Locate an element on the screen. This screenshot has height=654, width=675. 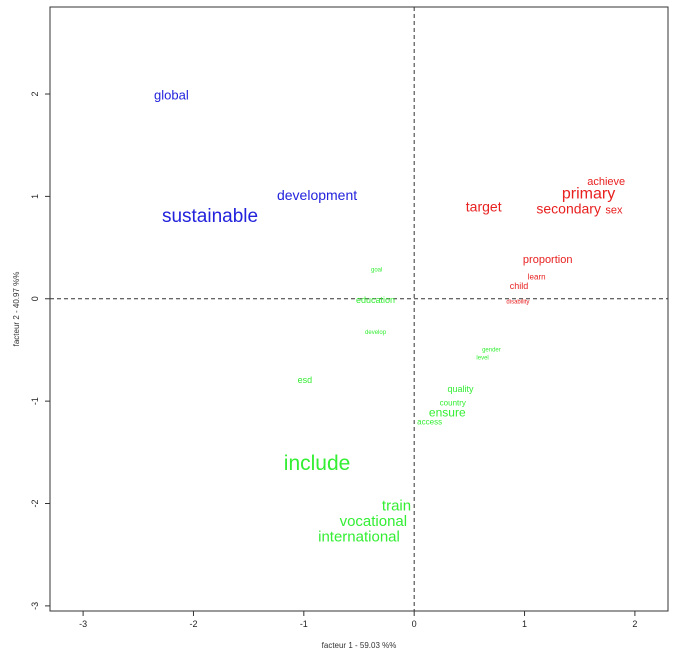
x-tick-label: -3 is located at coordinates (83, 624).